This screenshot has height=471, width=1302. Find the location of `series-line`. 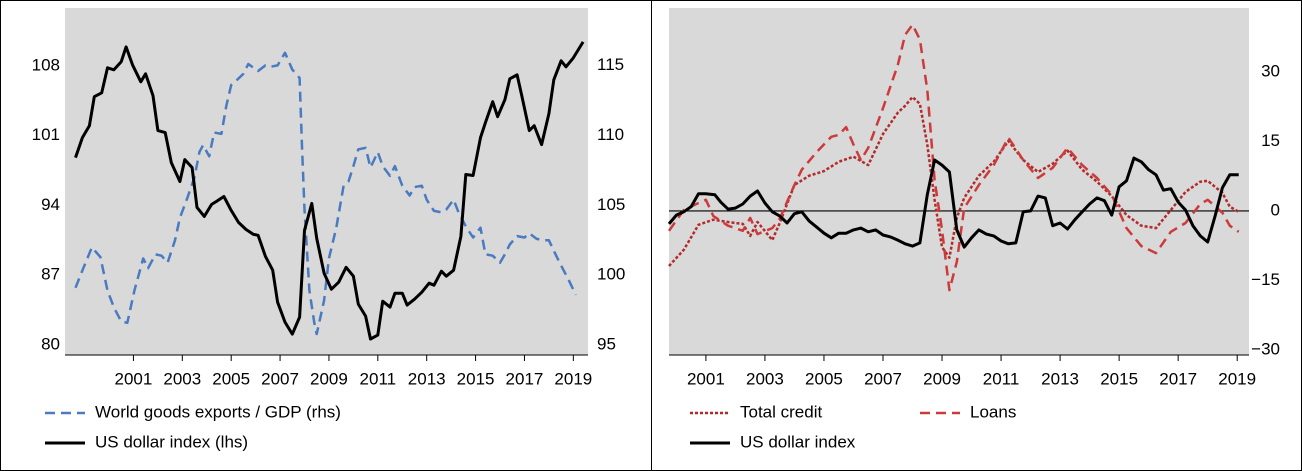

series-line is located at coordinates (953, 202).